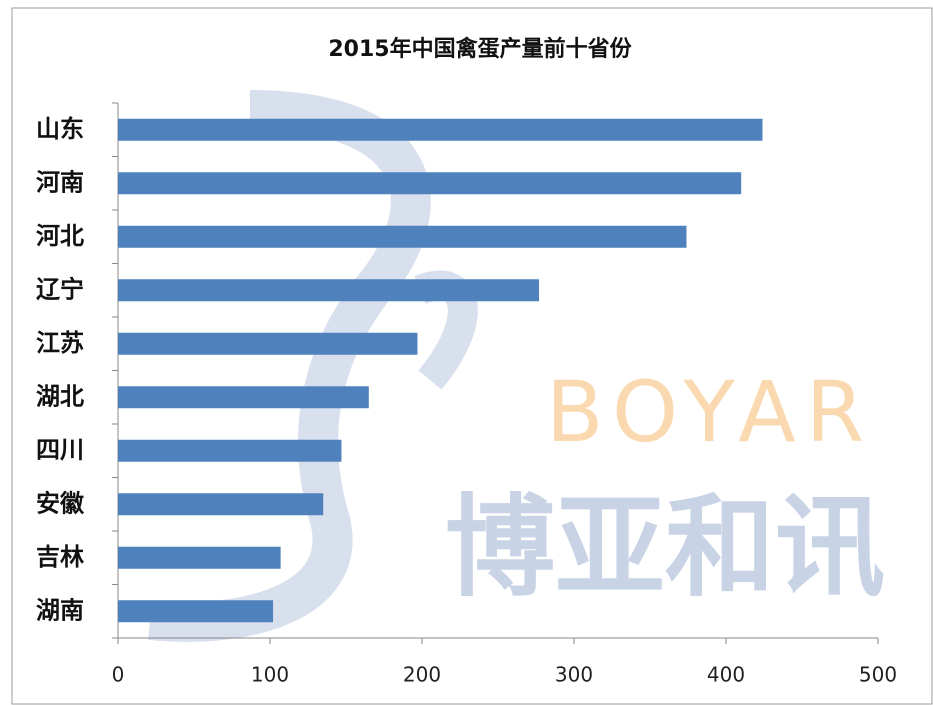 The width and height of the screenshot is (933, 705). I want to click on x-tick-label: 200, so click(422, 675).